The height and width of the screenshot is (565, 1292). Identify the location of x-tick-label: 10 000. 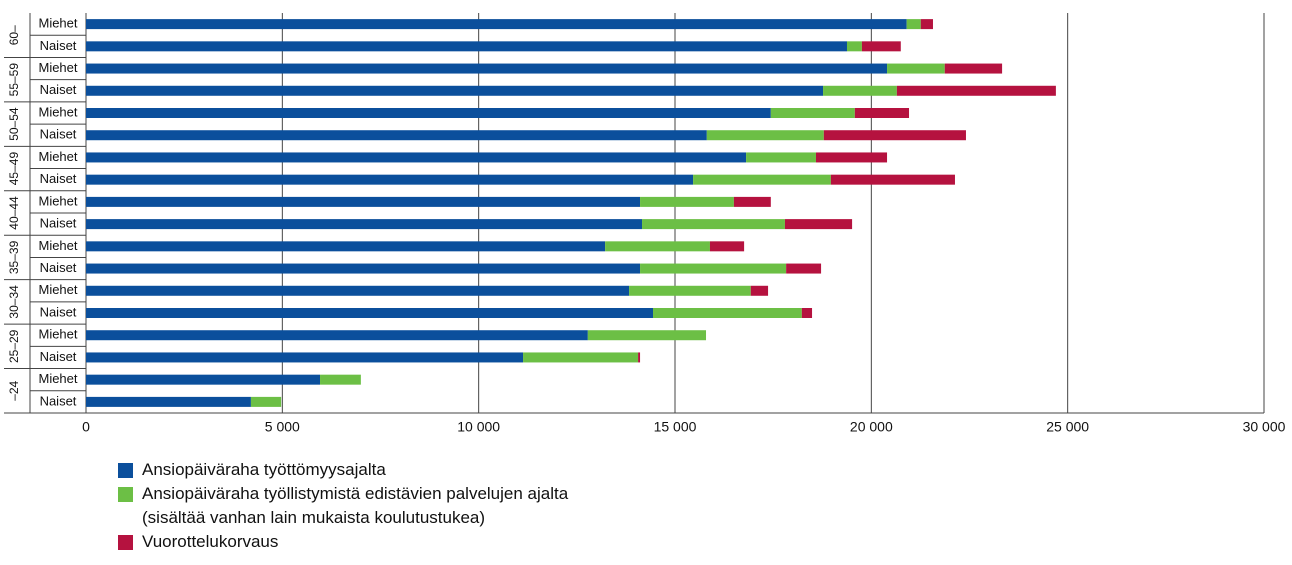
(478, 427).